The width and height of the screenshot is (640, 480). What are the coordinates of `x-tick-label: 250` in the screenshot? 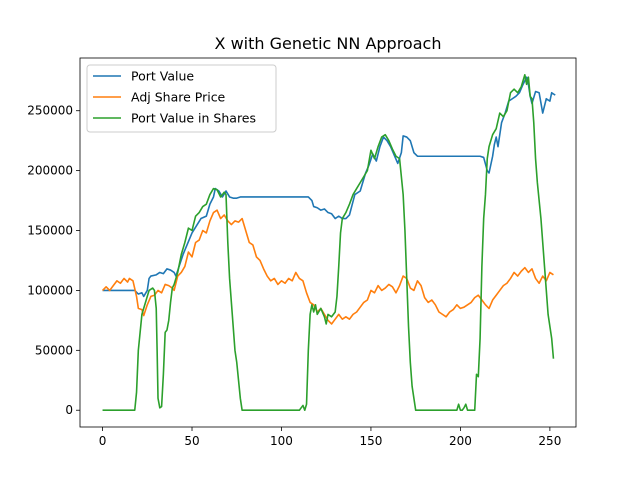 It's located at (549, 441).